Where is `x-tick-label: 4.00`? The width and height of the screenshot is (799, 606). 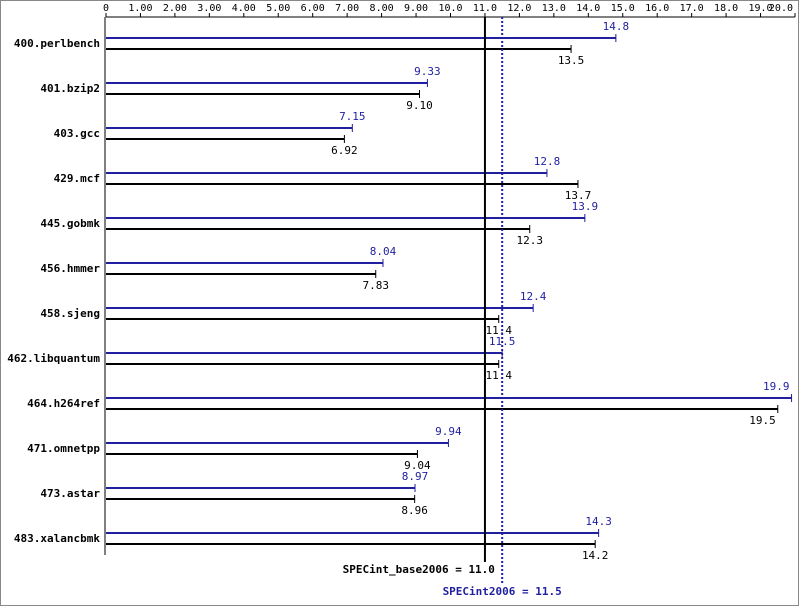 x-tick-label: 4.00 is located at coordinates (244, 8).